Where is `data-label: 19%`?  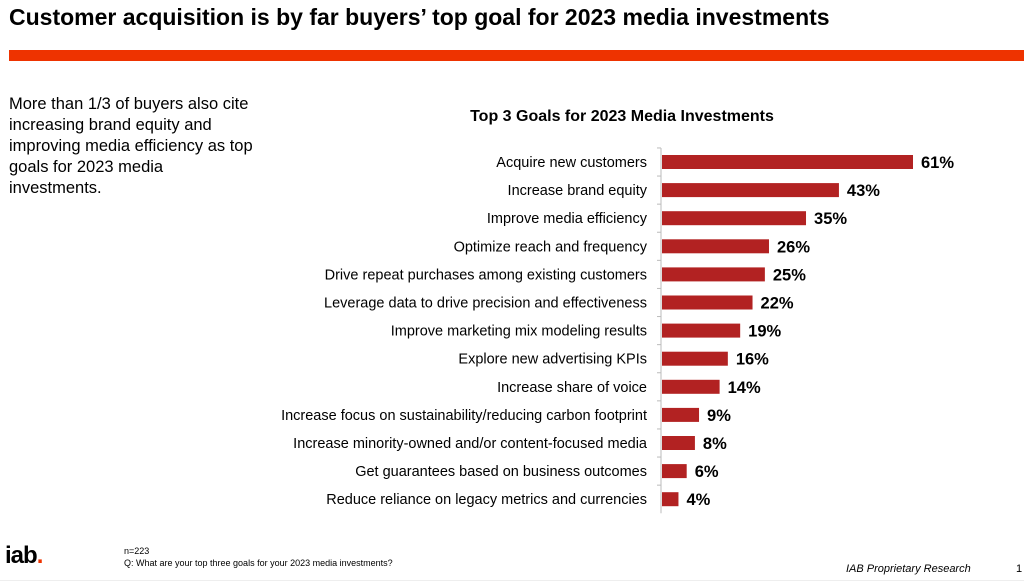 data-label: 19% is located at coordinates (764, 332).